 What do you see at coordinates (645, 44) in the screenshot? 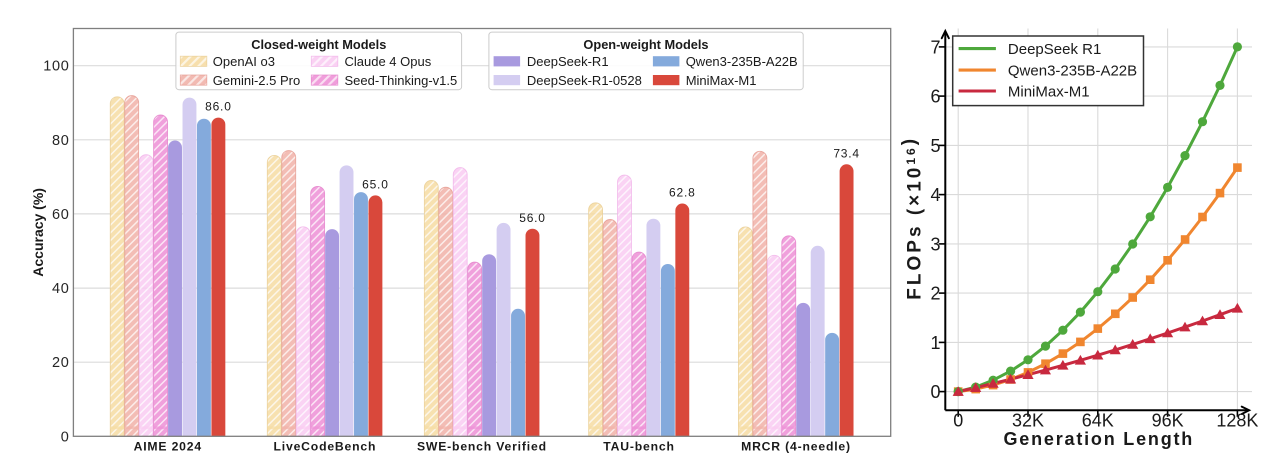
I see `svg-text: Open-weight Models` at bounding box center [645, 44].